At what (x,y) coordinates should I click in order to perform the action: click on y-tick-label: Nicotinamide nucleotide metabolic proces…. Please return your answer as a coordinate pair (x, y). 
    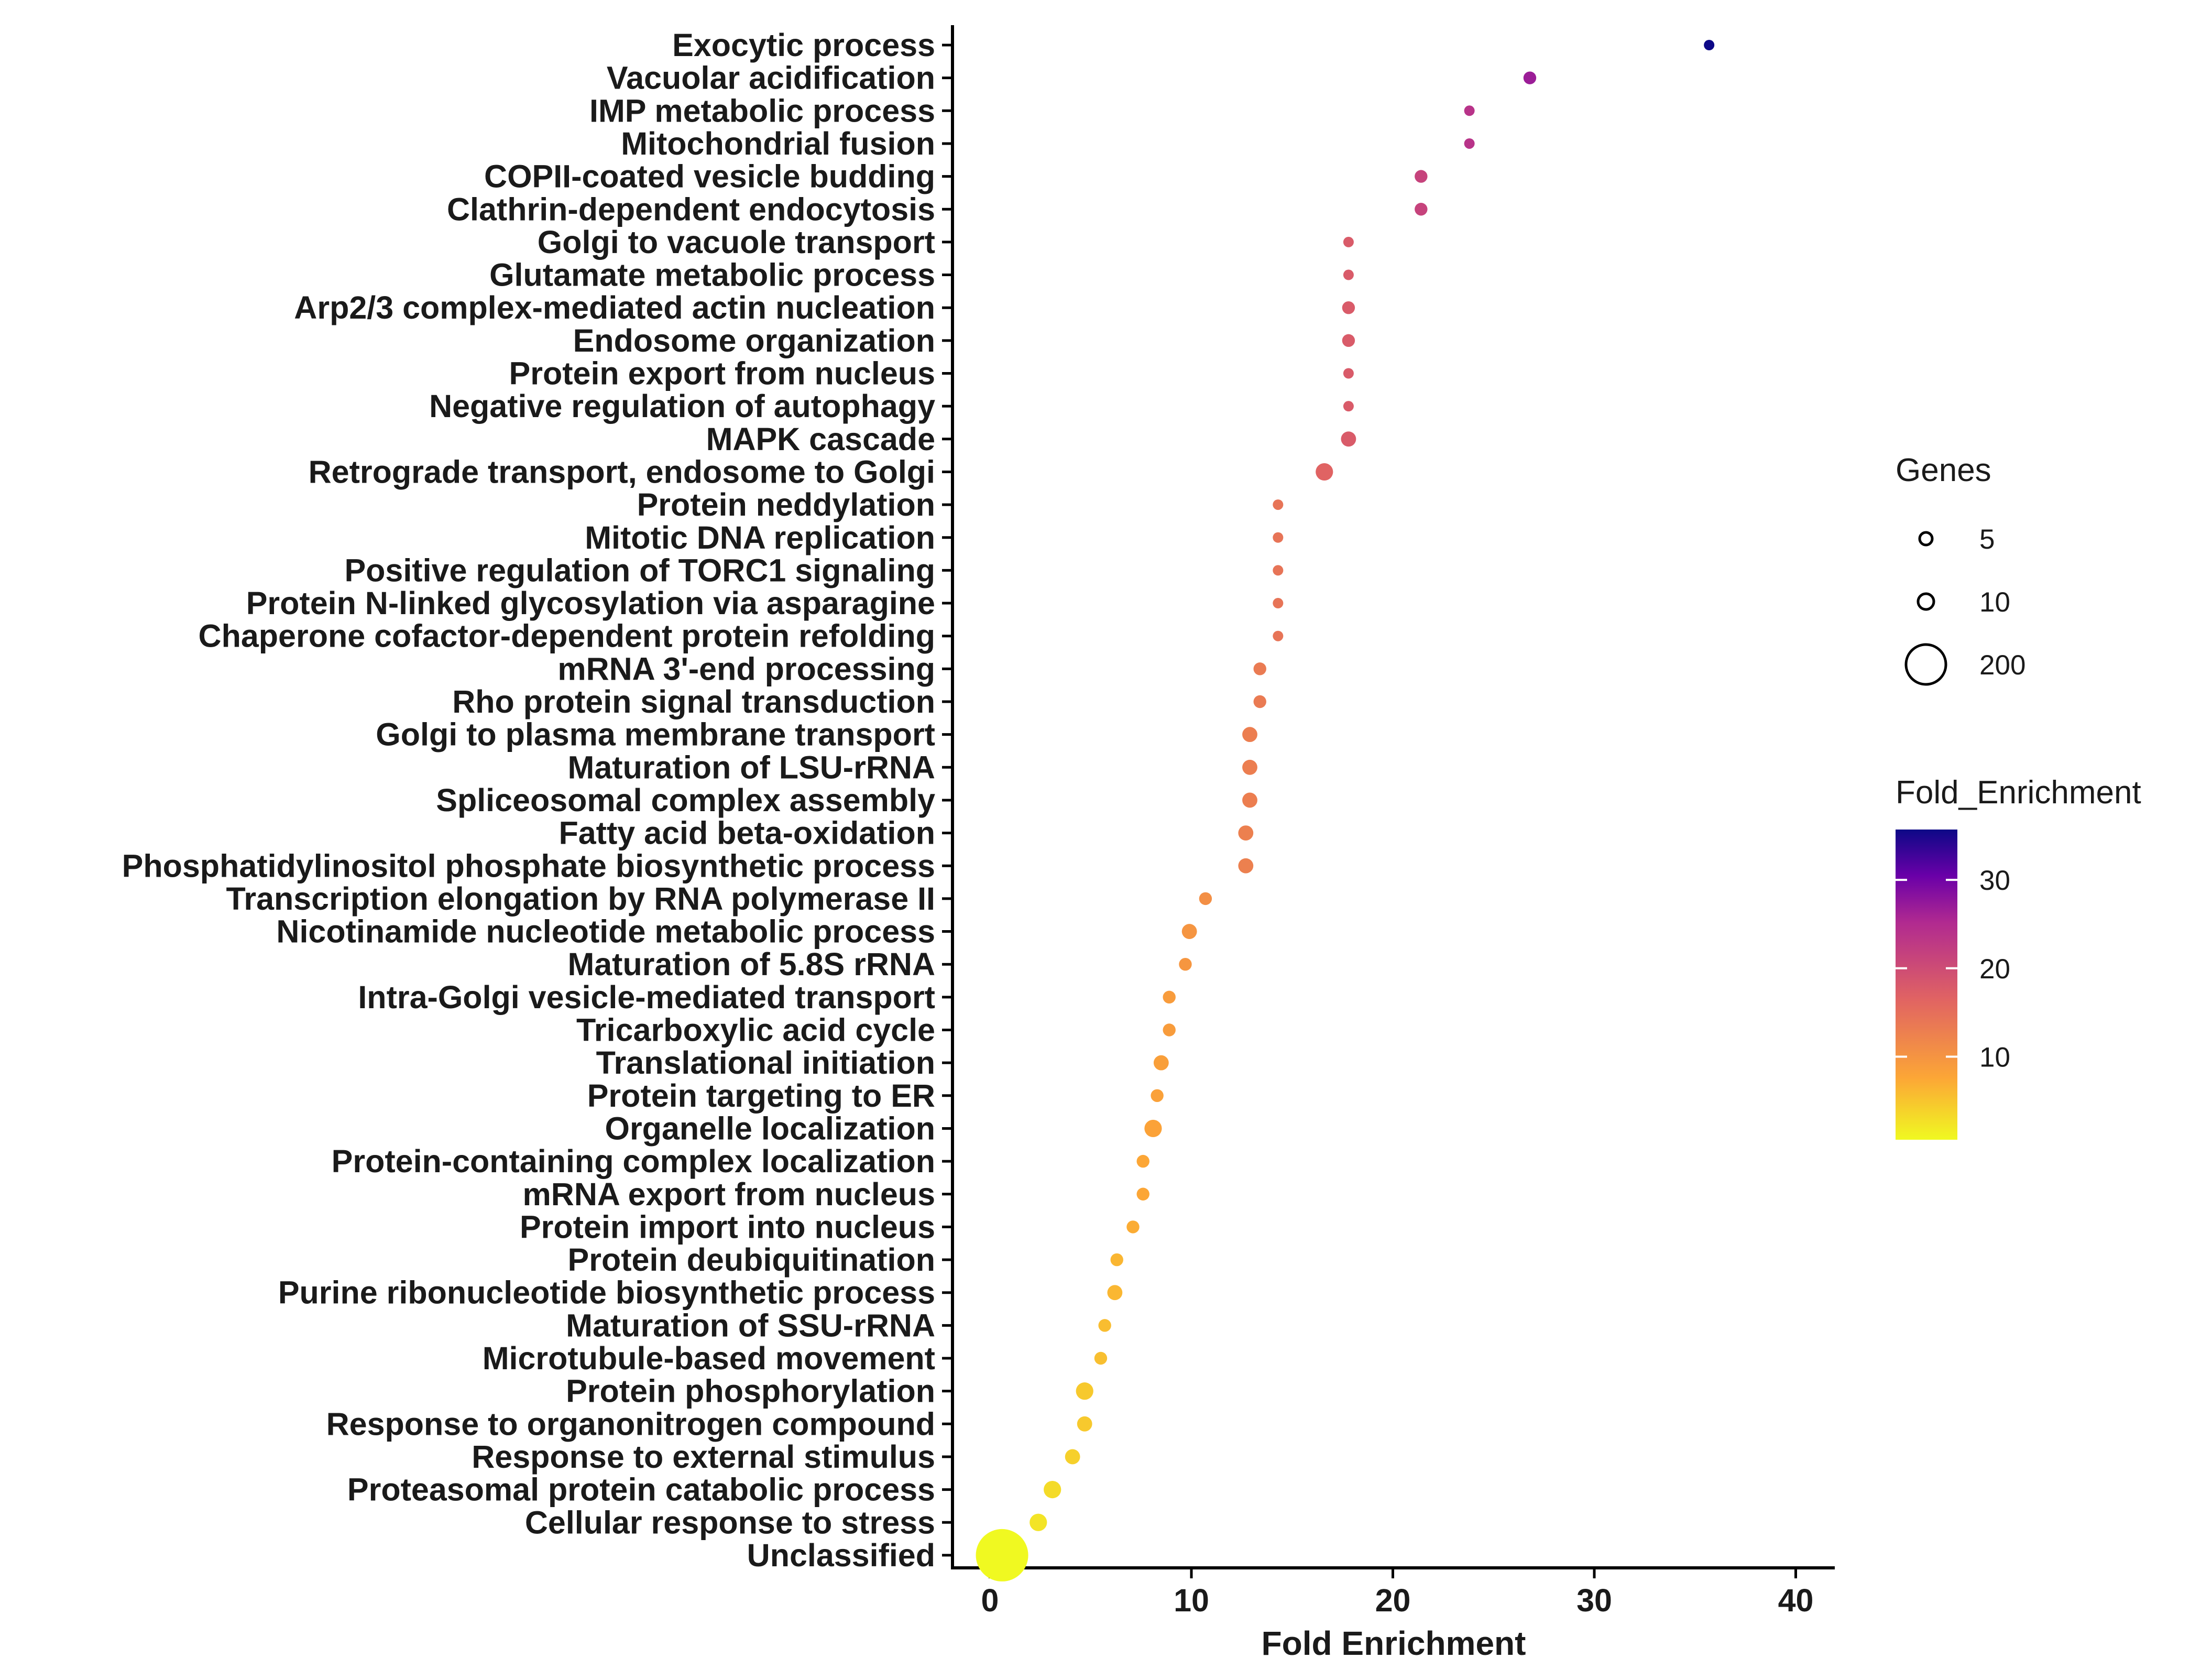
    Looking at the image, I should click on (606, 932).